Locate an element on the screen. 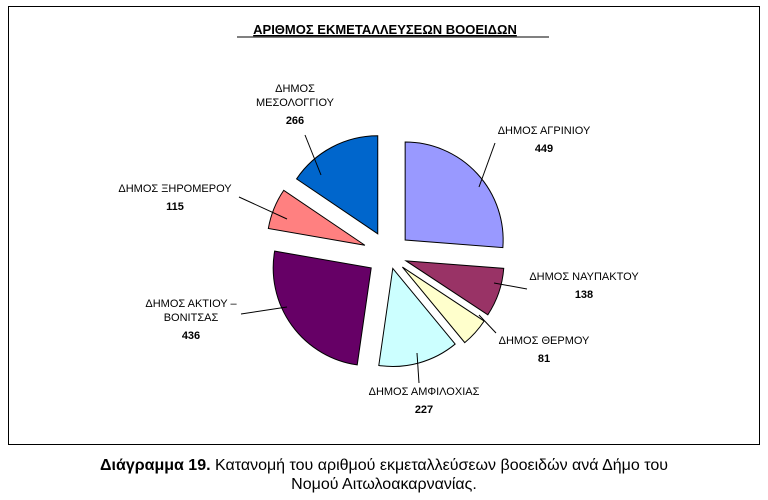 The image size is (768, 500). slice-label-6-line-0: ΔΗΜΟΣ is located at coordinates (295, 89).